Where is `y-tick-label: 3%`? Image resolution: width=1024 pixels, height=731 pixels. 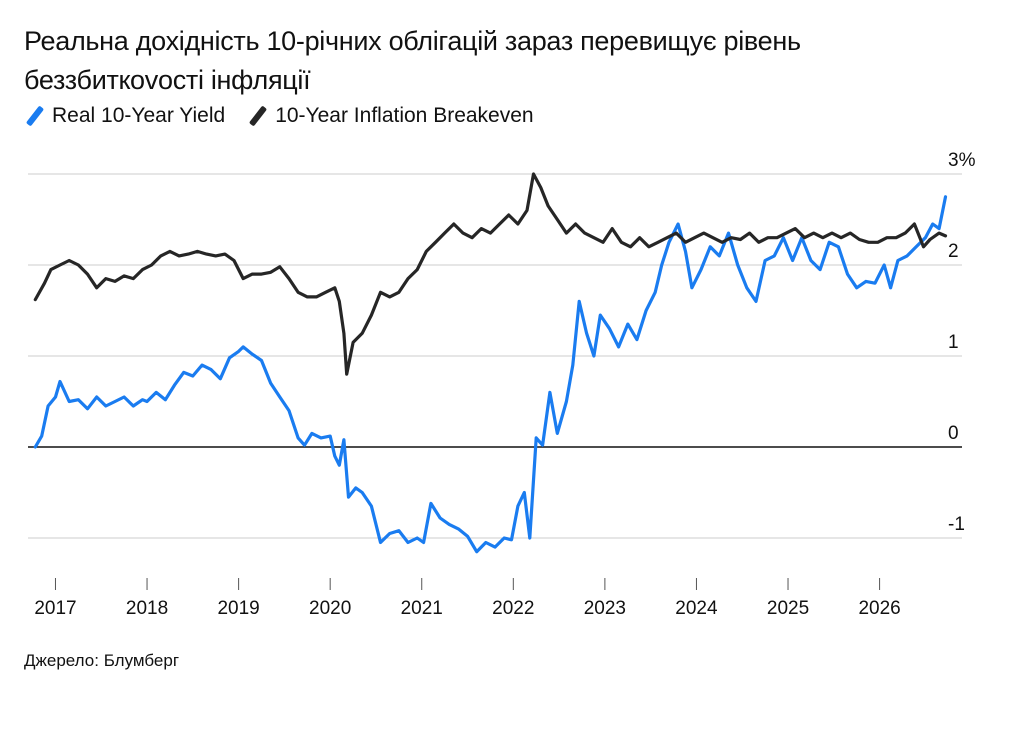 y-tick-label: 3% is located at coordinates (962, 160).